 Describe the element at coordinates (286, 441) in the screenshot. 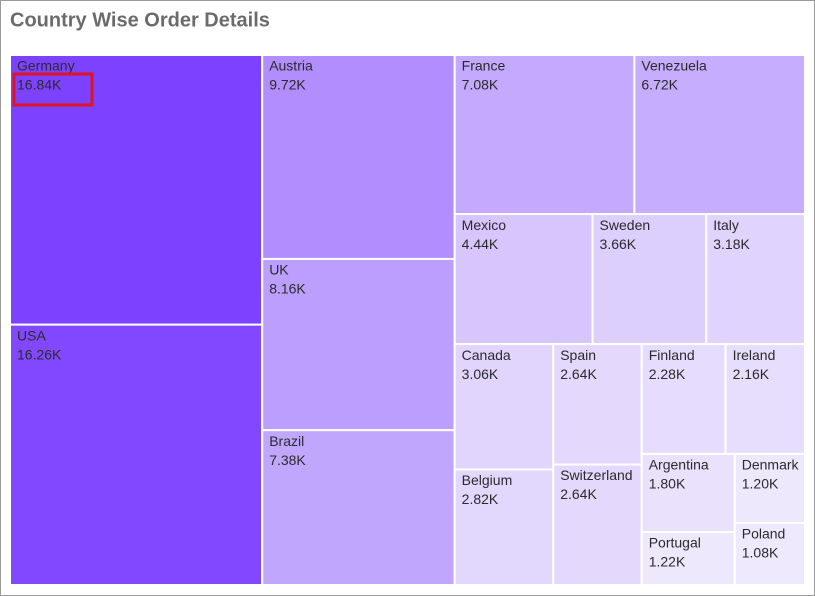

I see `cell-label: Brazil` at that location.